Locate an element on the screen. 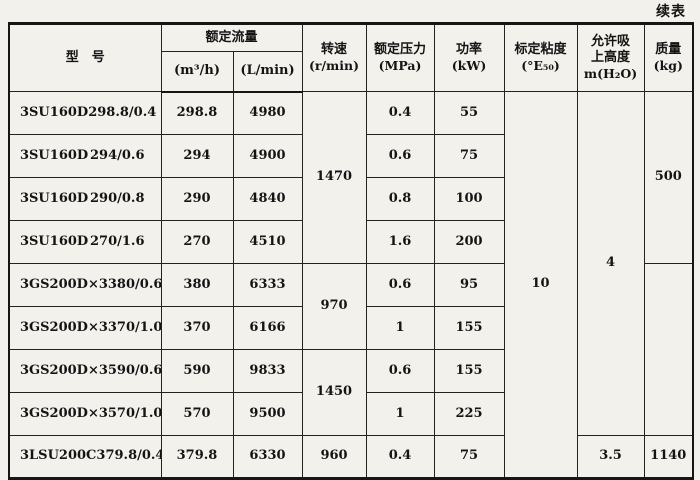 The width and height of the screenshot is (700, 480). header-row-2: (m³/h) (L/min) is located at coordinates (351, 72).